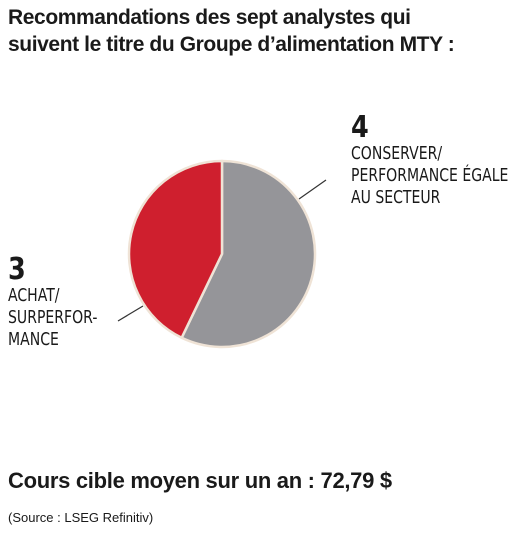 The width and height of the screenshot is (516, 536). I want to click on slice-count-achat: 3, so click(17, 269).